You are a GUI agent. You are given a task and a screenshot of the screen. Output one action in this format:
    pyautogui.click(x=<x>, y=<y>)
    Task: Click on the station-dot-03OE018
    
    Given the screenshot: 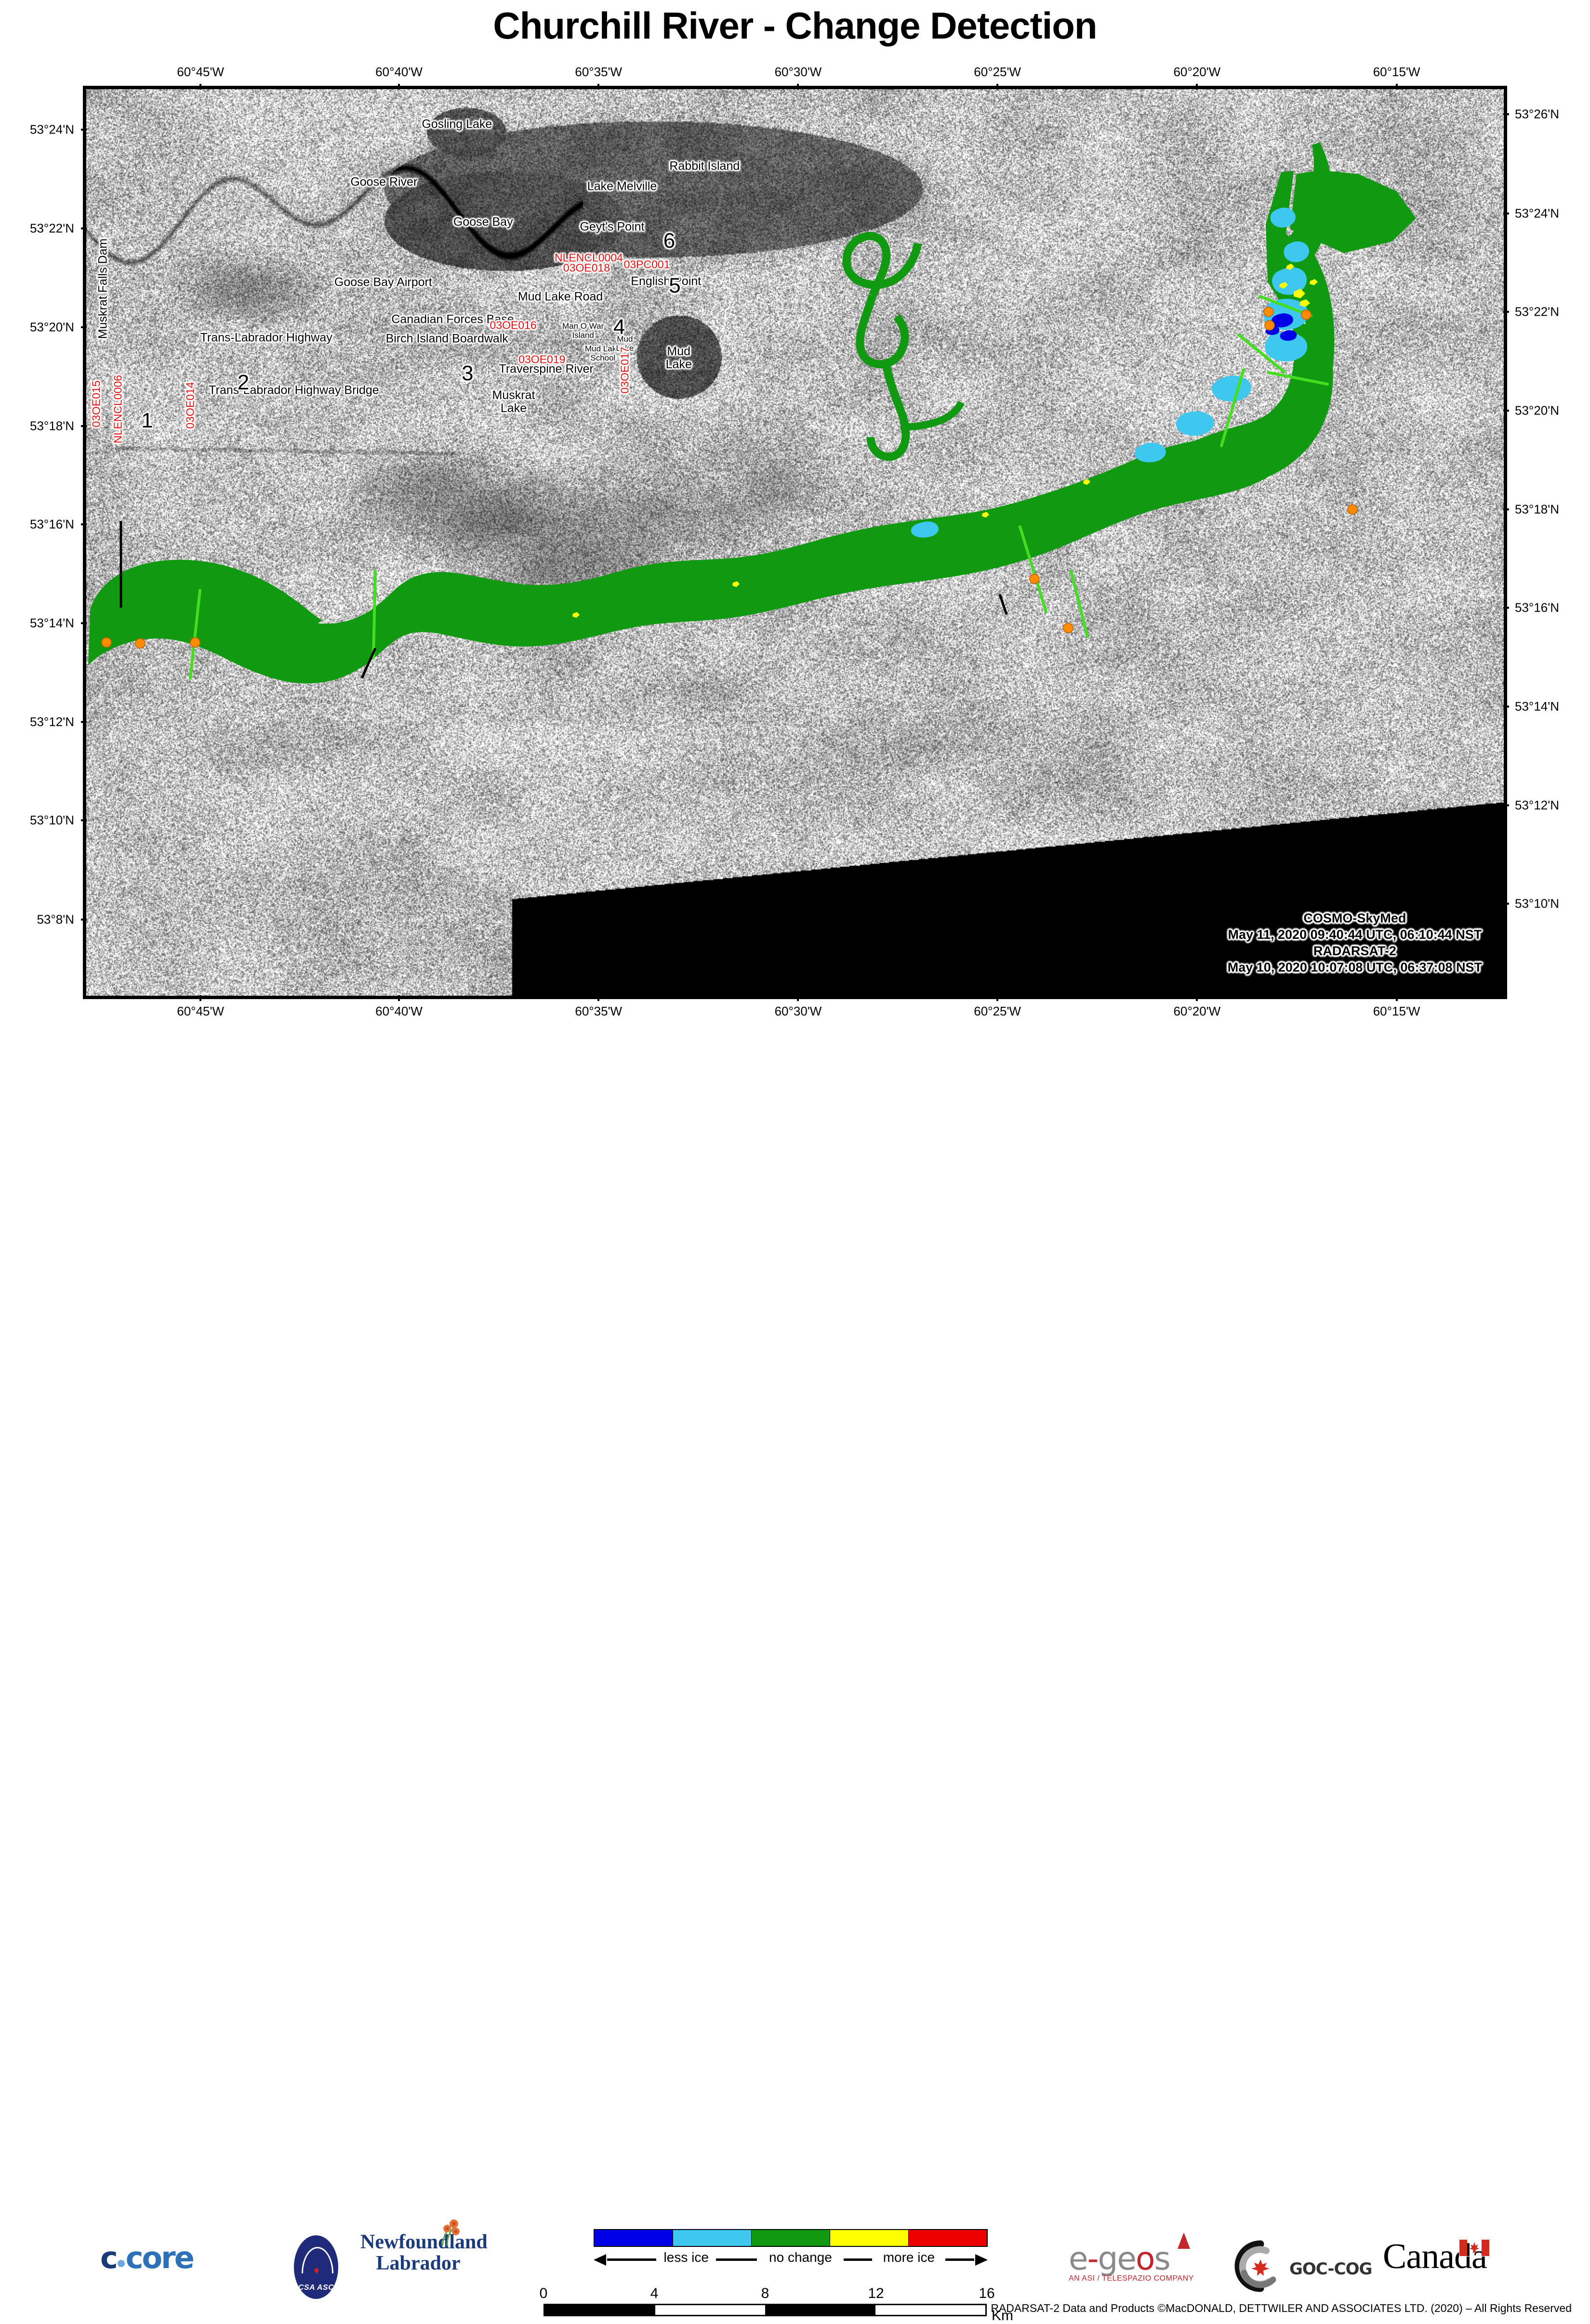 What is the action you would take?
    pyautogui.click(x=1269, y=325)
    